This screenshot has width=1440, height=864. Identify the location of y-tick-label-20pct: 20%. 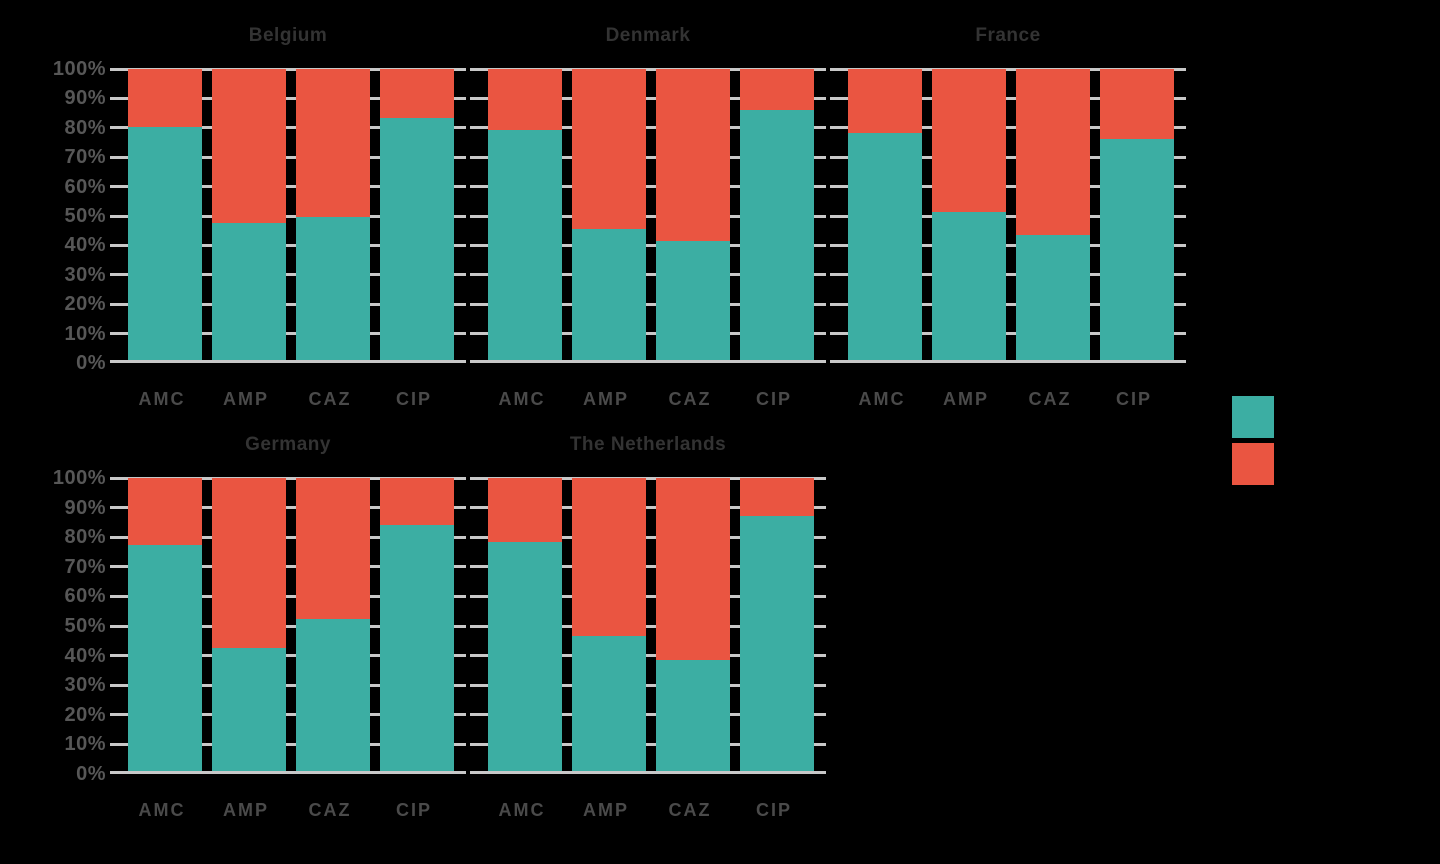
(85, 714).